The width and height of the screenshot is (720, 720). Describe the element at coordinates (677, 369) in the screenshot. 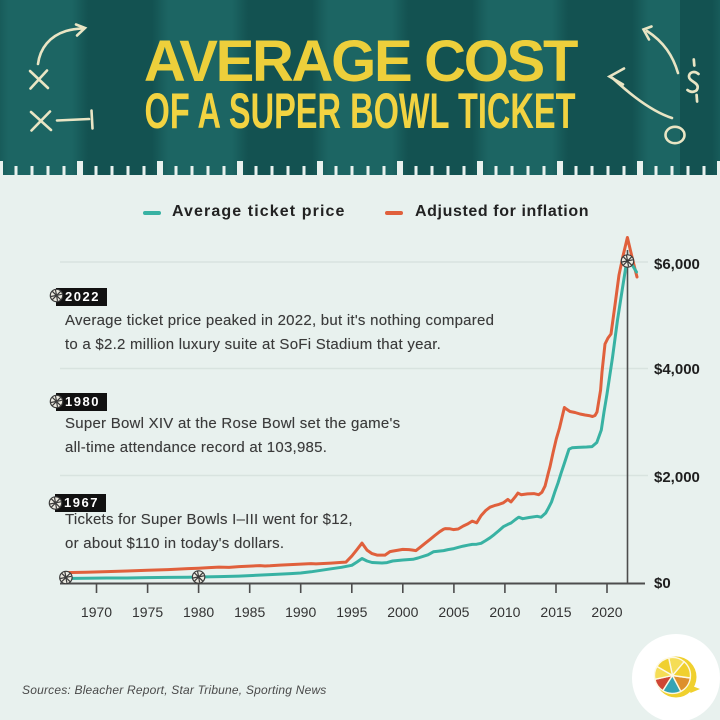

I see `svg-text: $4,000` at that location.